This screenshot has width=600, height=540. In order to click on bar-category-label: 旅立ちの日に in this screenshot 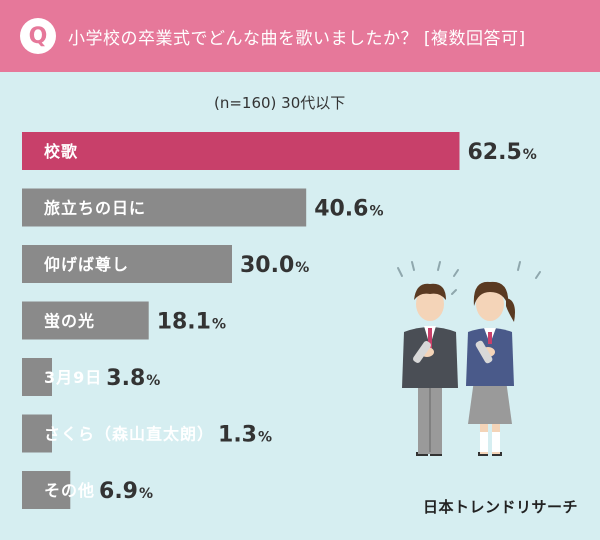, I will do `click(95, 208)`.